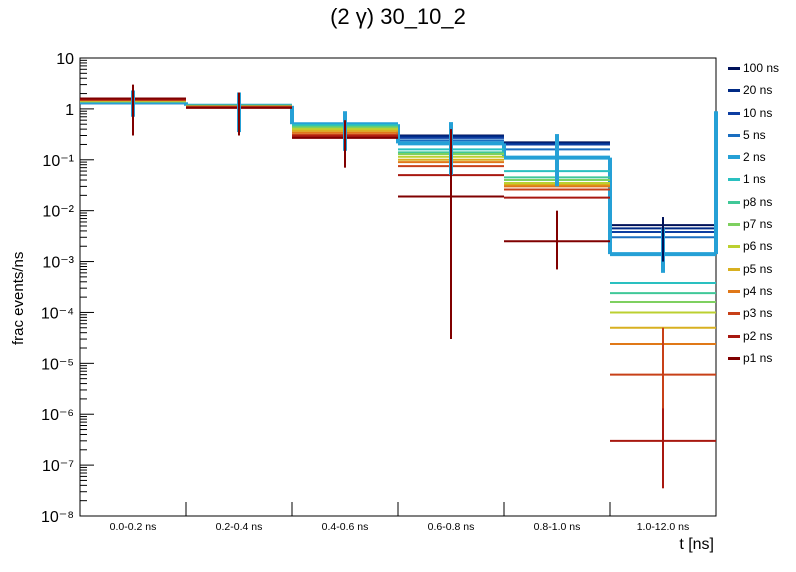 The width and height of the screenshot is (796, 572). Describe the element at coordinates (696, 544) in the screenshot. I see `x-axis-label: t [ns]` at that location.